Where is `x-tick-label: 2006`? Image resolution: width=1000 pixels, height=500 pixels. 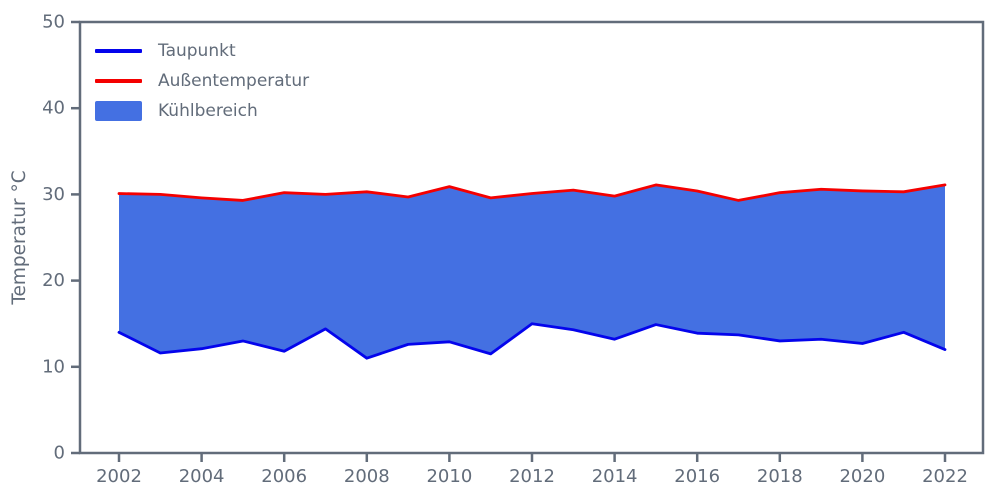 x-tick-label: 2006 is located at coordinates (284, 476).